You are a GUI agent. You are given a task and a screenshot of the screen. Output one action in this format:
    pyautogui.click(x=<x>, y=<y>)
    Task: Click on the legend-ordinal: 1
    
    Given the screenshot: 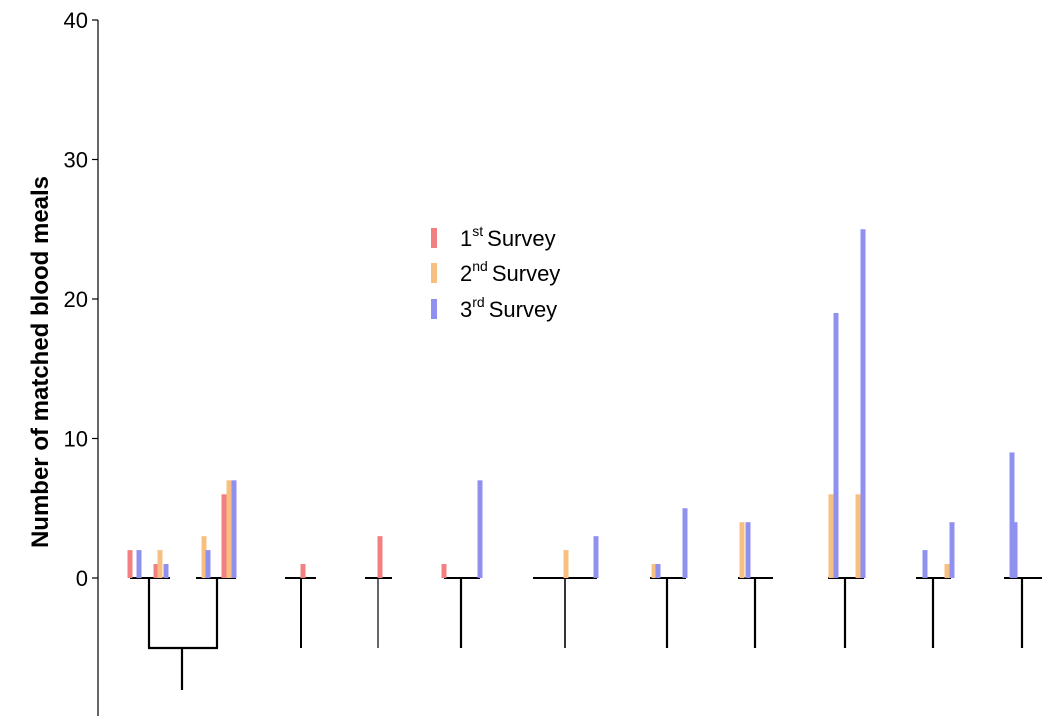 What is the action you would take?
    pyautogui.click(x=466, y=238)
    